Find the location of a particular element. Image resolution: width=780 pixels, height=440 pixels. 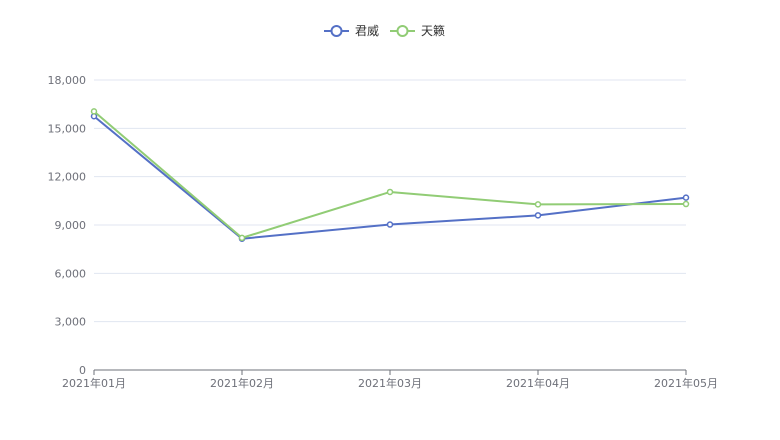

y-tick-label: 3,000 is located at coordinates (71, 322).